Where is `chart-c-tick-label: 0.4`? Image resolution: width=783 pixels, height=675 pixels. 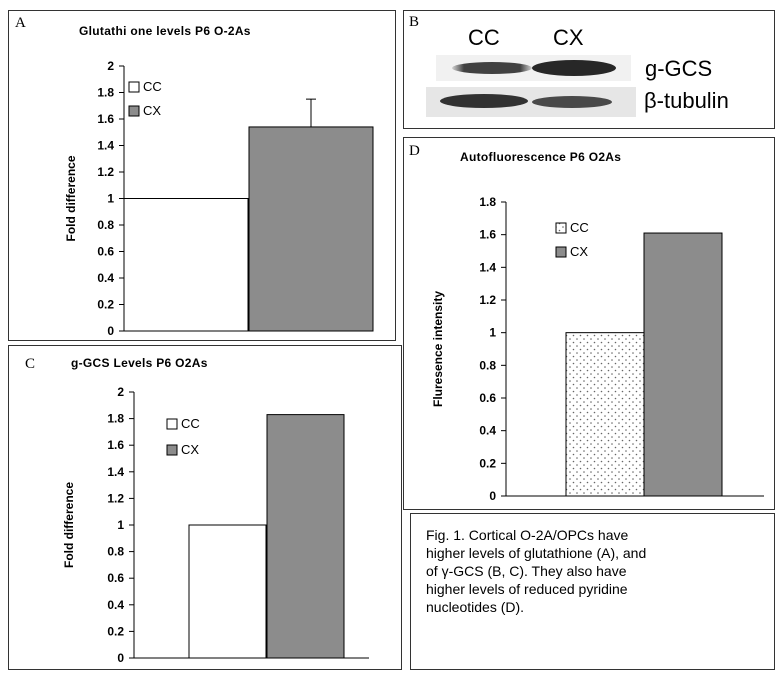 chart-c-tick-label: 0.4 is located at coordinates (115, 605).